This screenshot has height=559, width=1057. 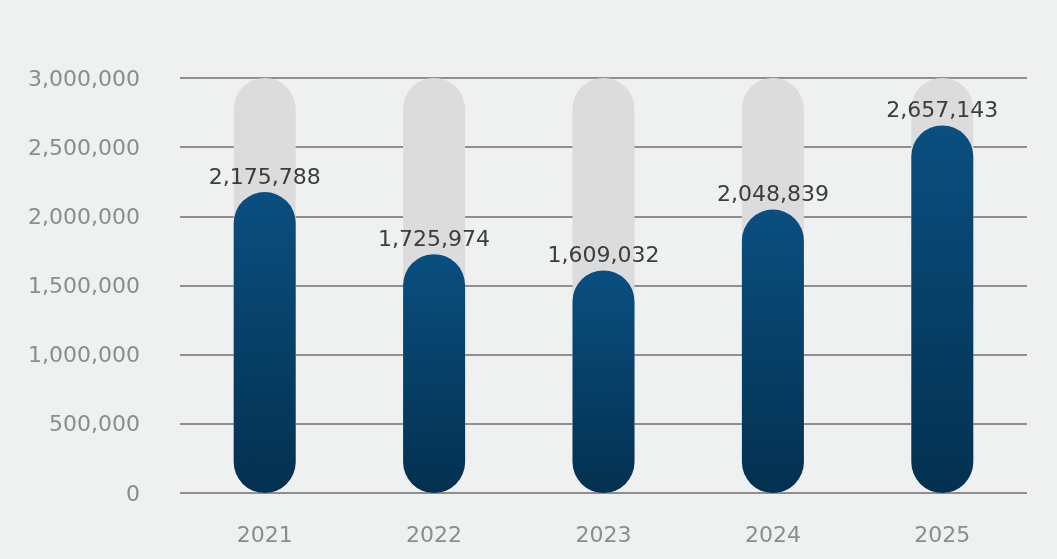 What do you see at coordinates (772, 194) in the screenshot?
I see `data-label: 2,048,839` at bounding box center [772, 194].